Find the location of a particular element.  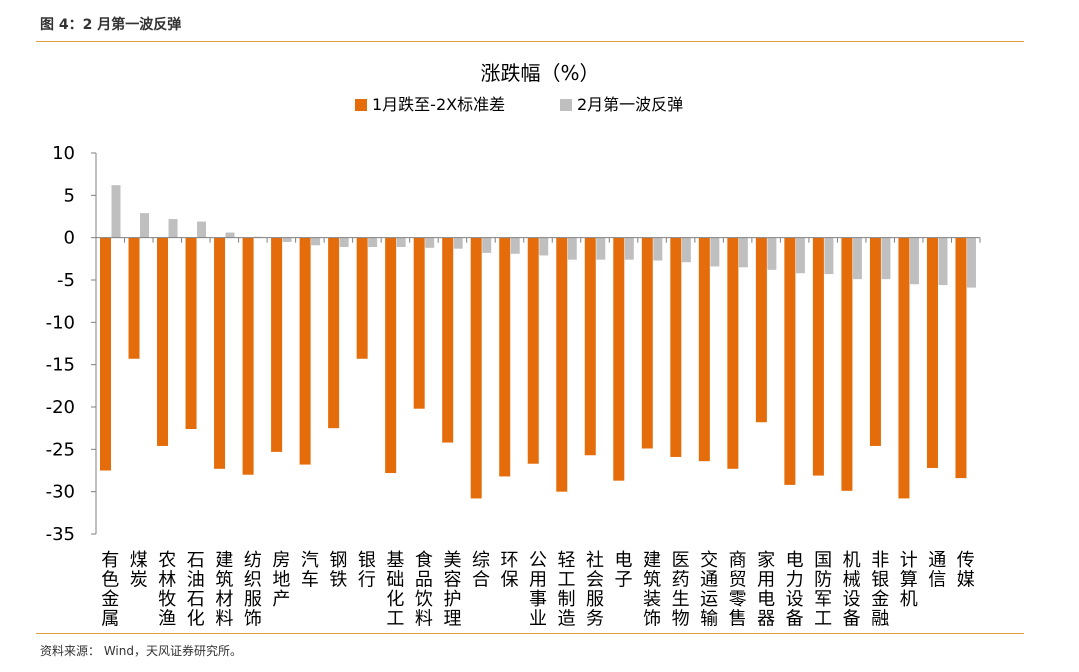

y-tick-label: 0 is located at coordinates (69, 238).